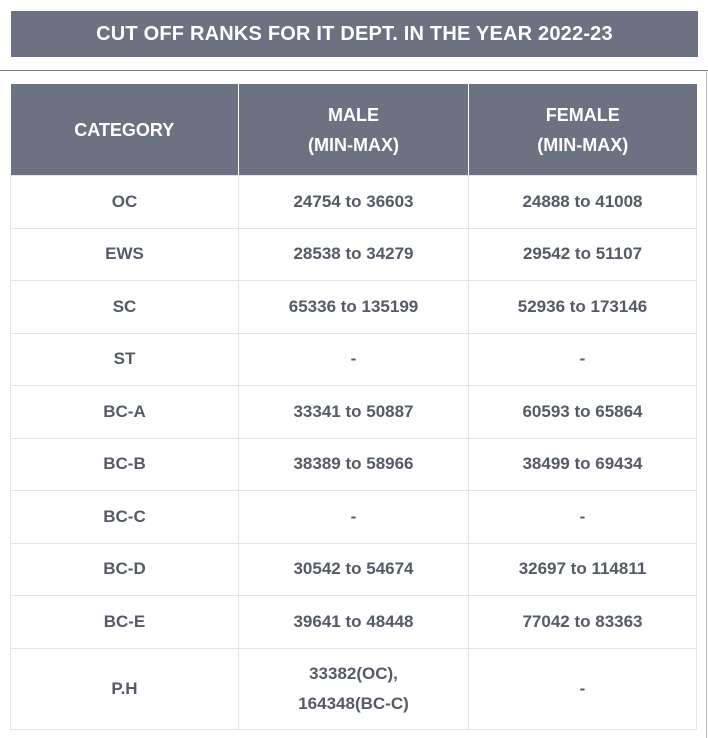 This screenshot has height=738, width=708. I want to click on table-row: BC-C - -, so click(353, 517).